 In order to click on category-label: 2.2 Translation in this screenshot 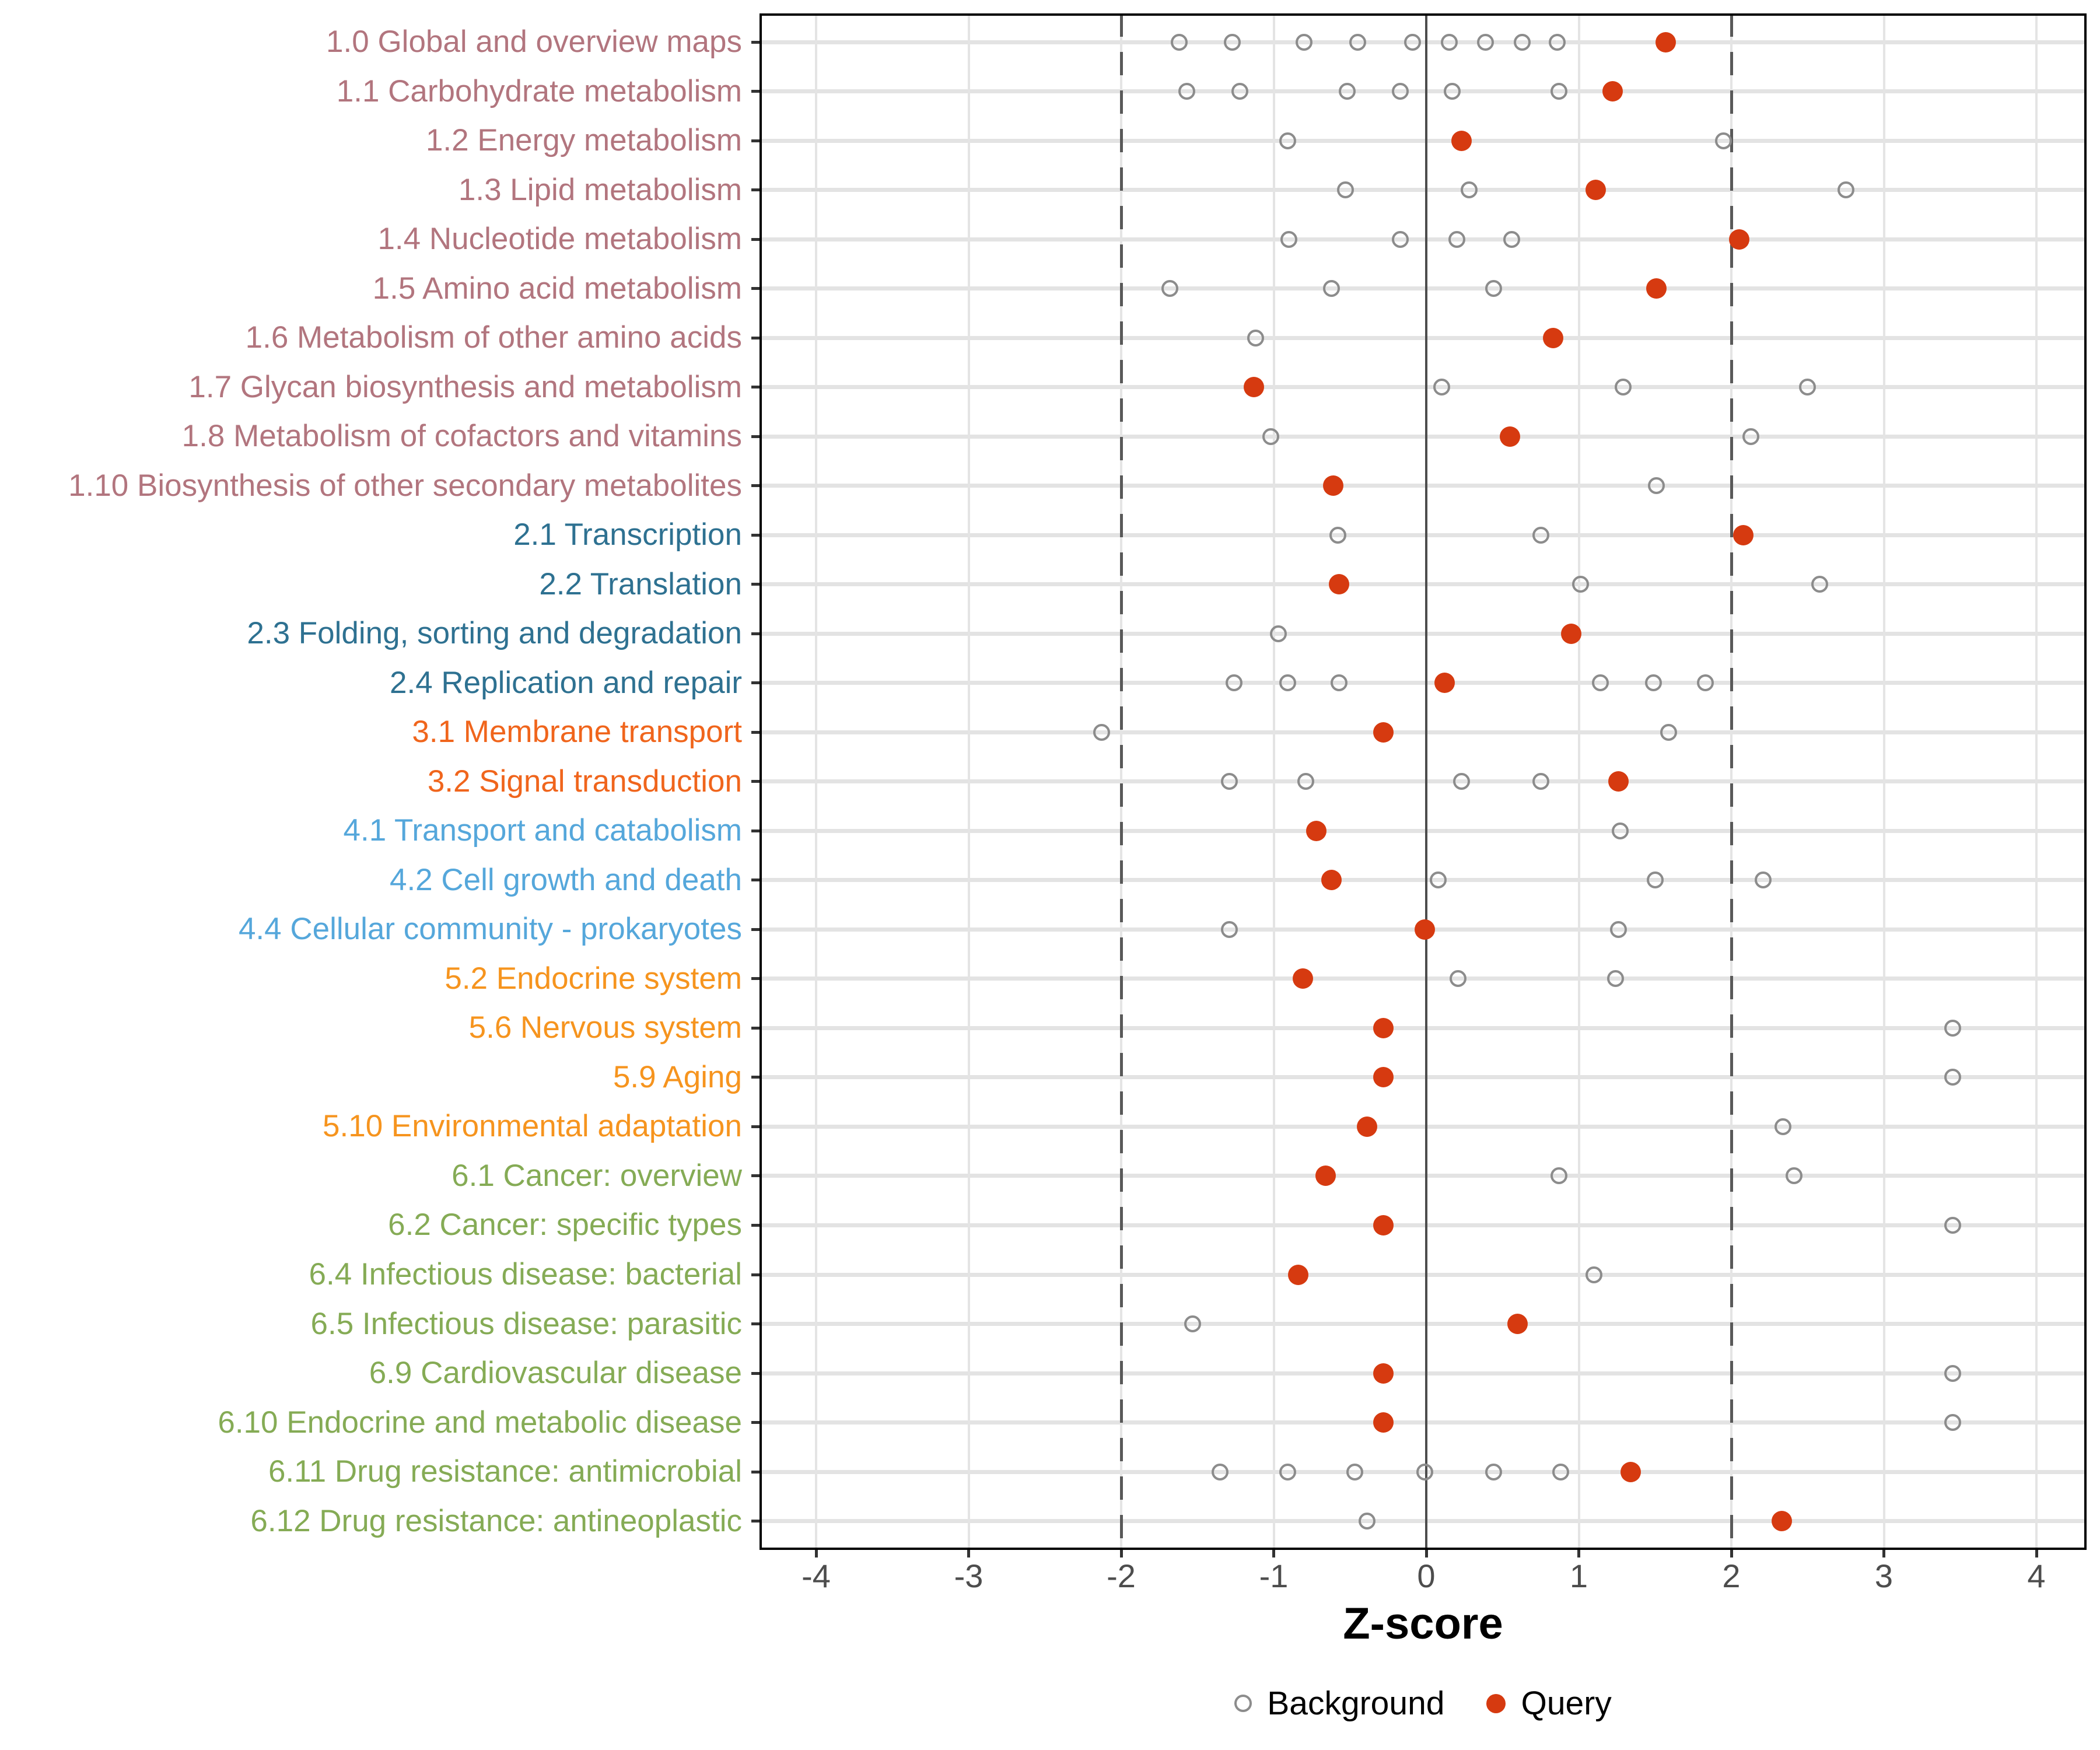, I will do `click(640, 583)`.